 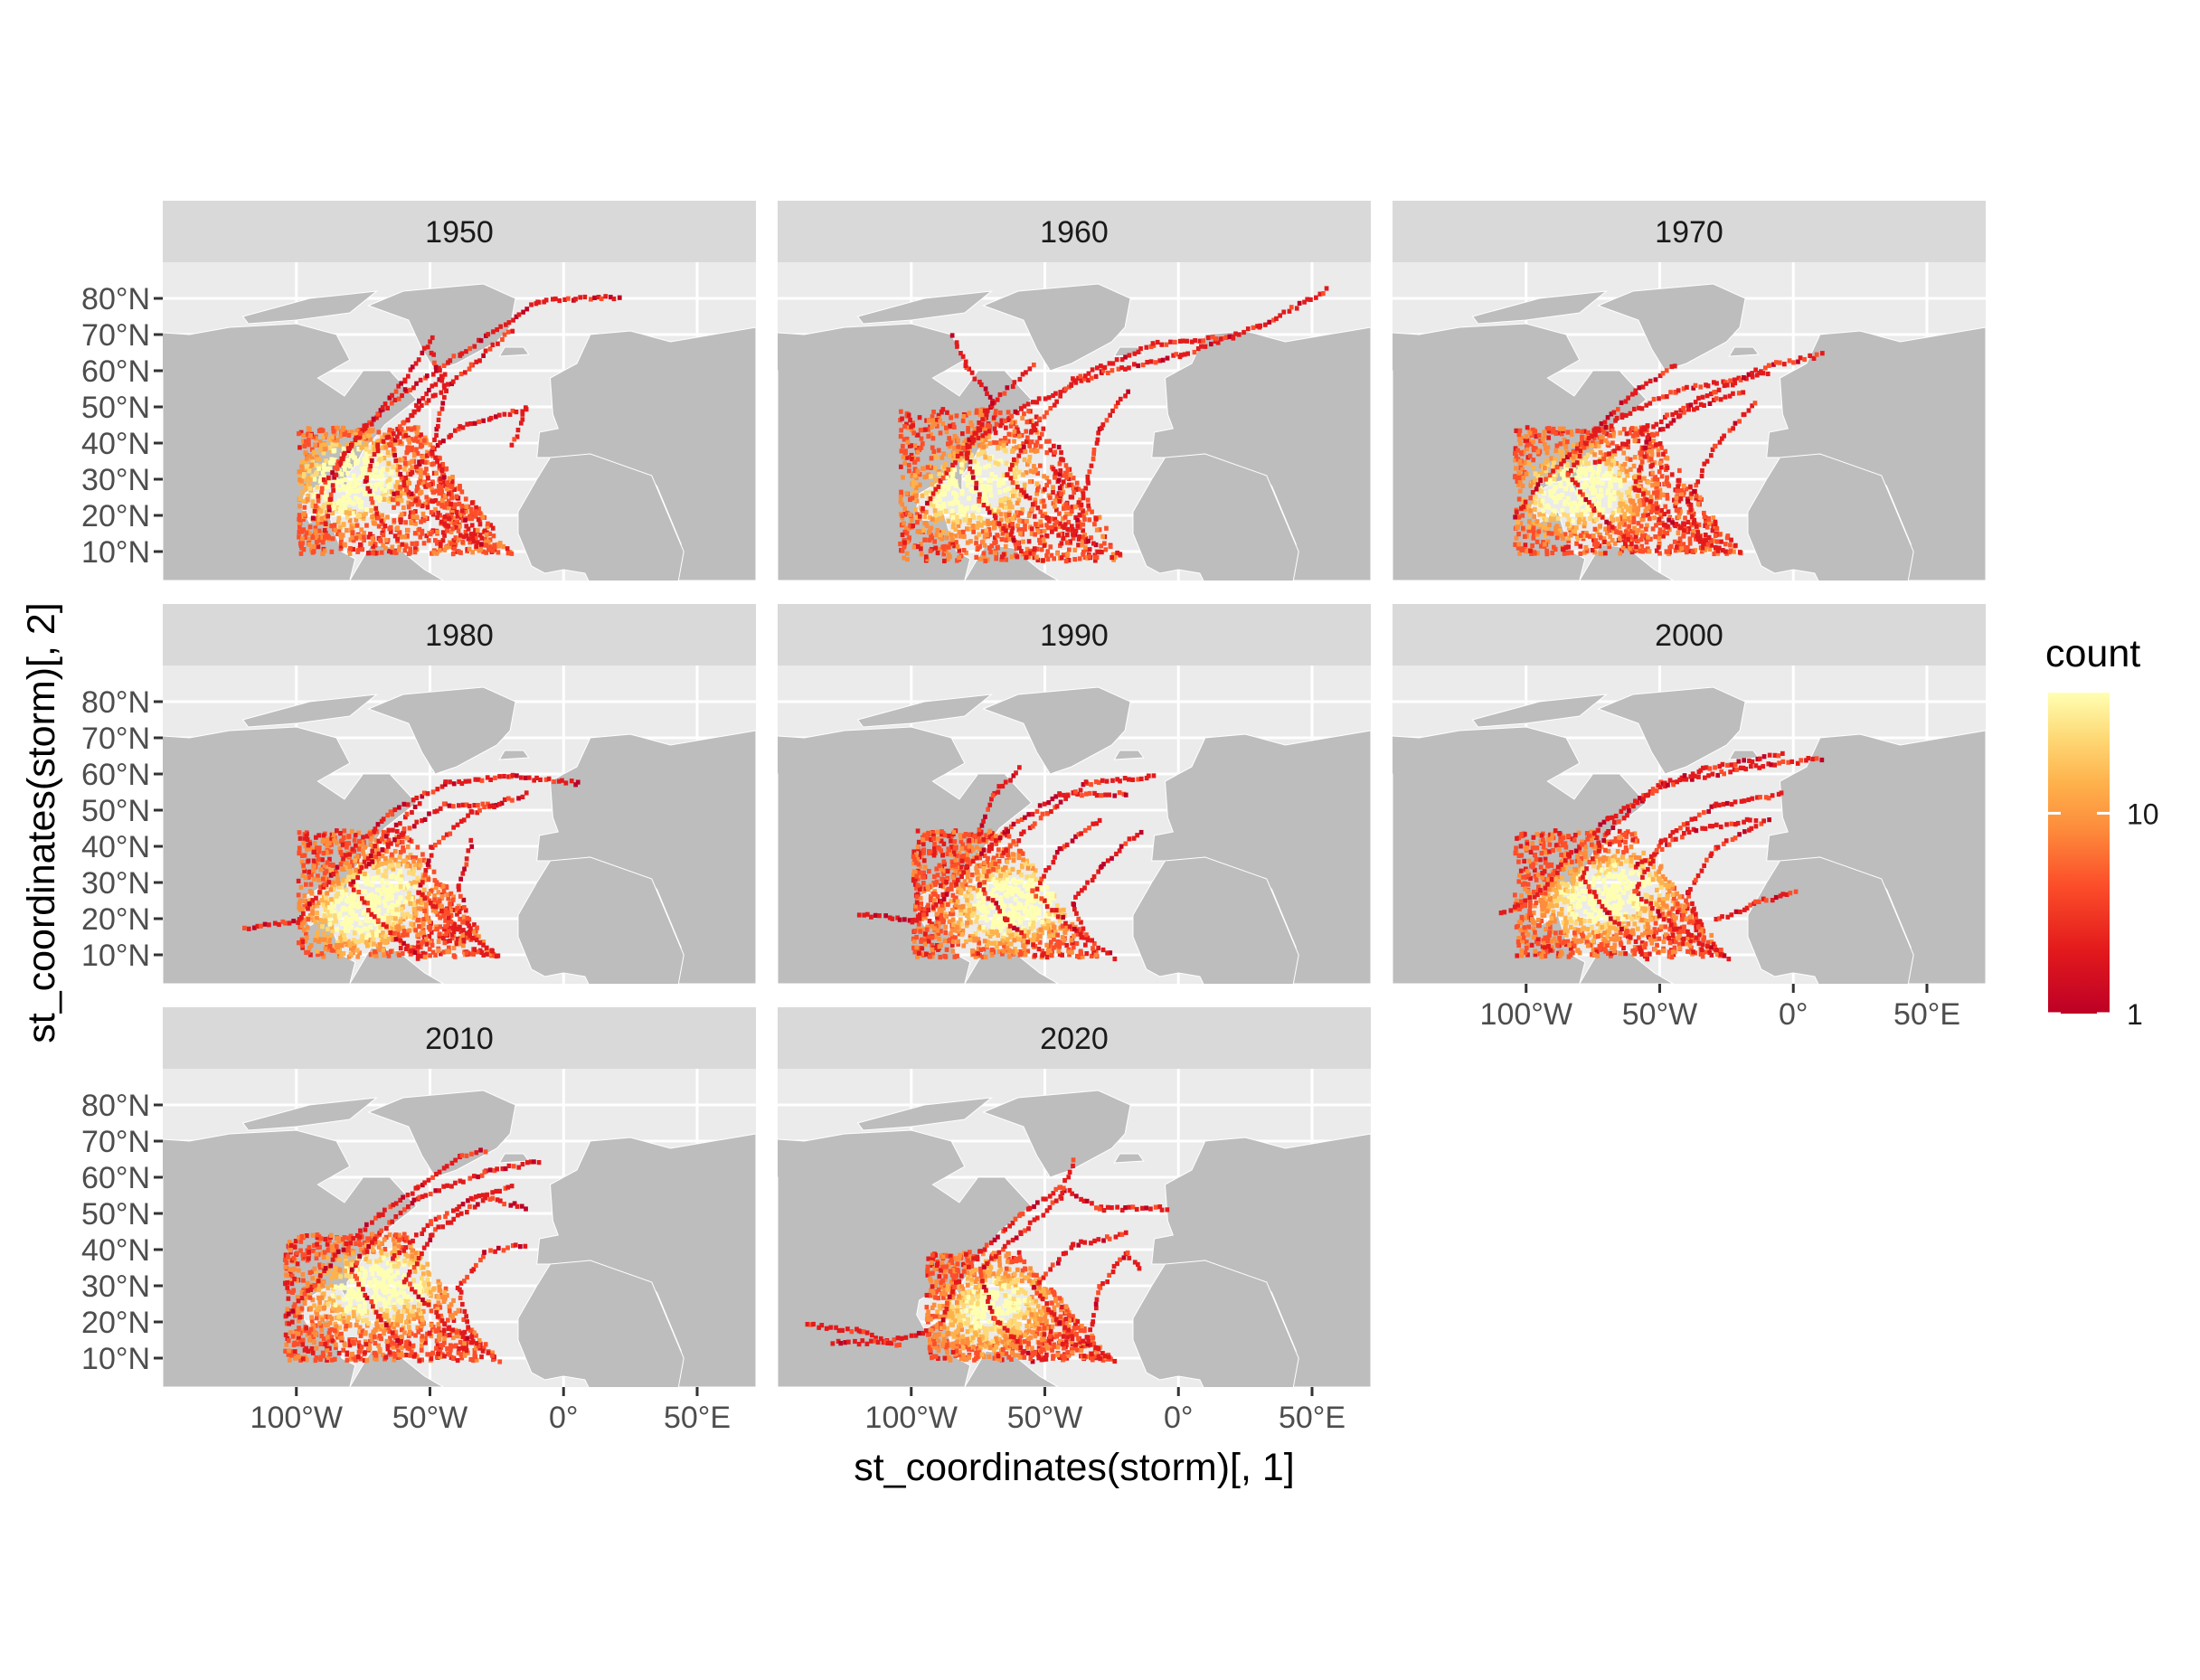 What do you see at coordinates (1671, 327) in the screenshot?
I see `landmass` at bounding box center [1671, 327].